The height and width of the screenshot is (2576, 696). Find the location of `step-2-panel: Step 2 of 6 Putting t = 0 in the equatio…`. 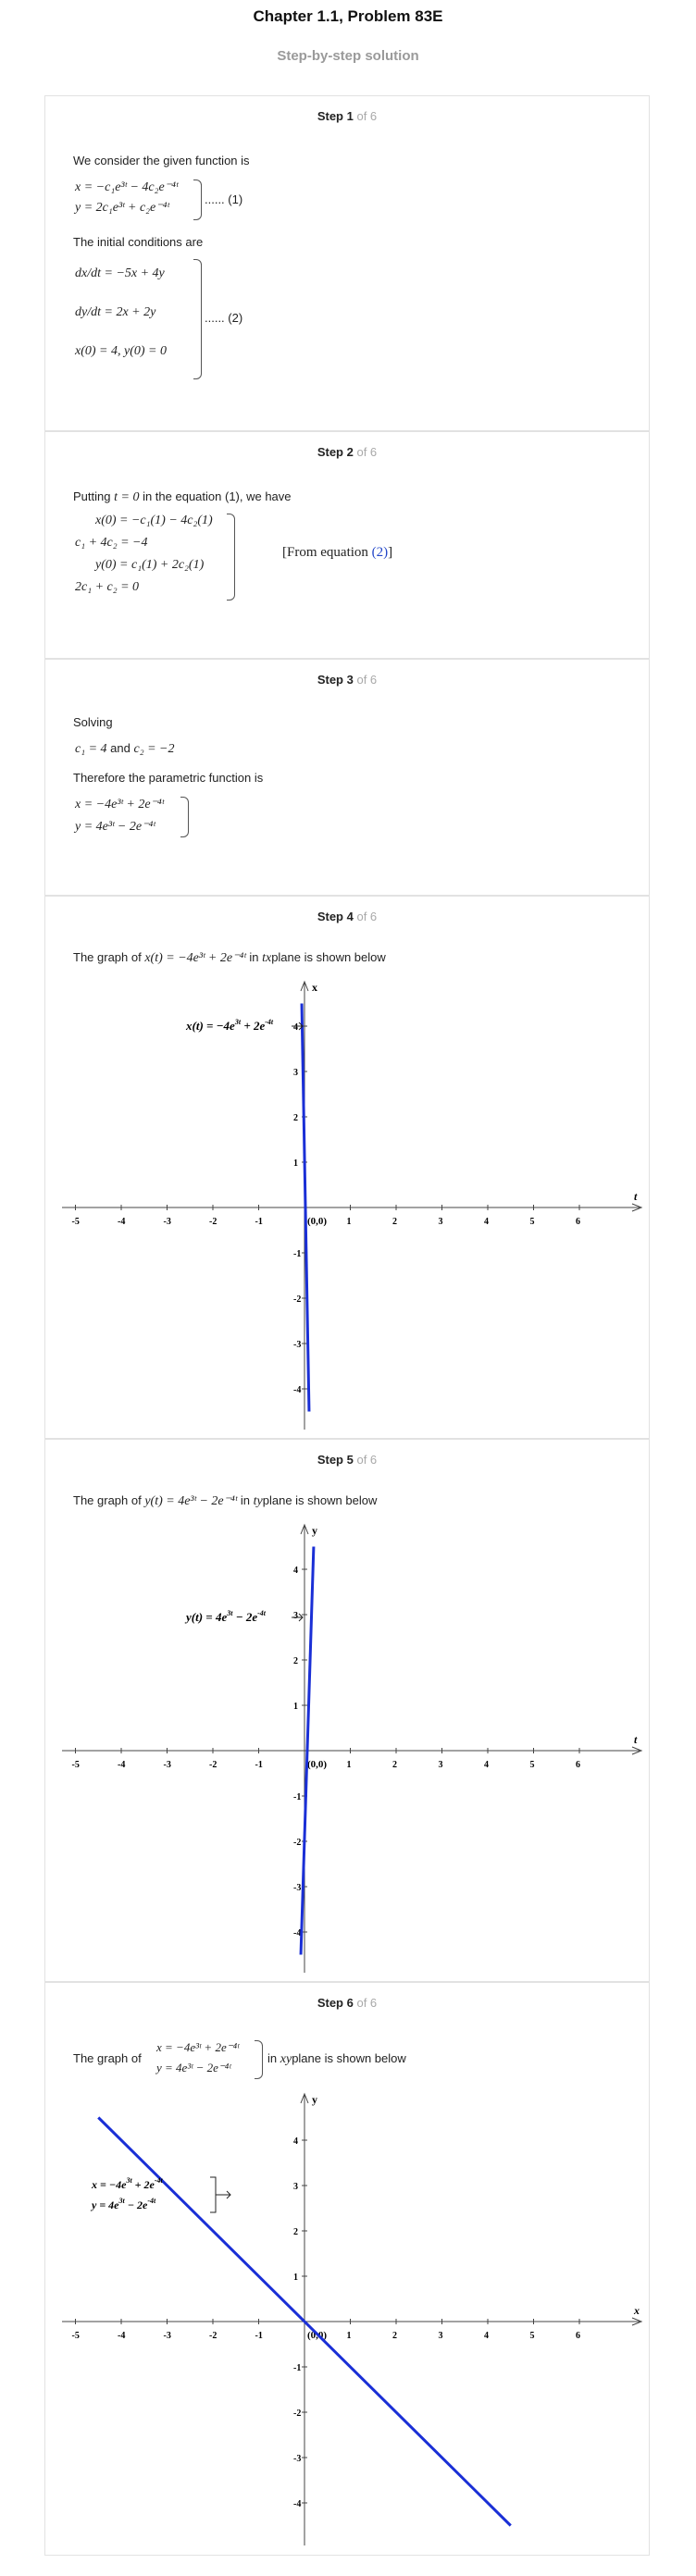

step-2-panel: Step 2 of 6 Putting t = 0 in the equatio… is located at coordinates (347, 545).